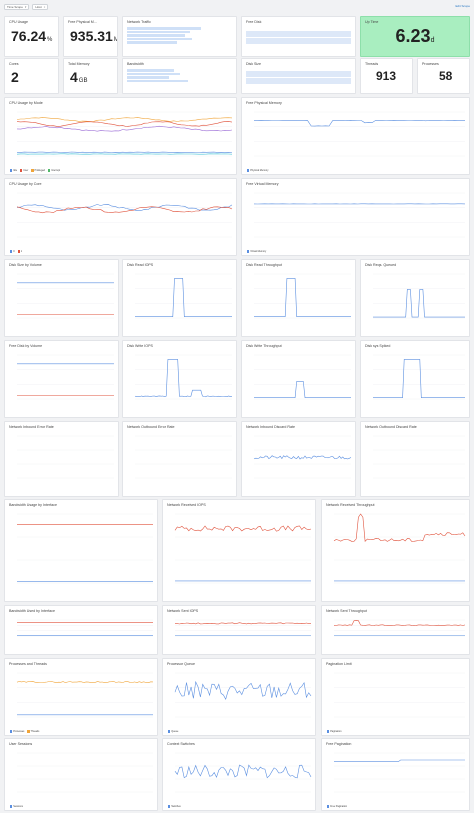  I want to click on context-switches-chart: Context Switches Switches, so click(239, 774).